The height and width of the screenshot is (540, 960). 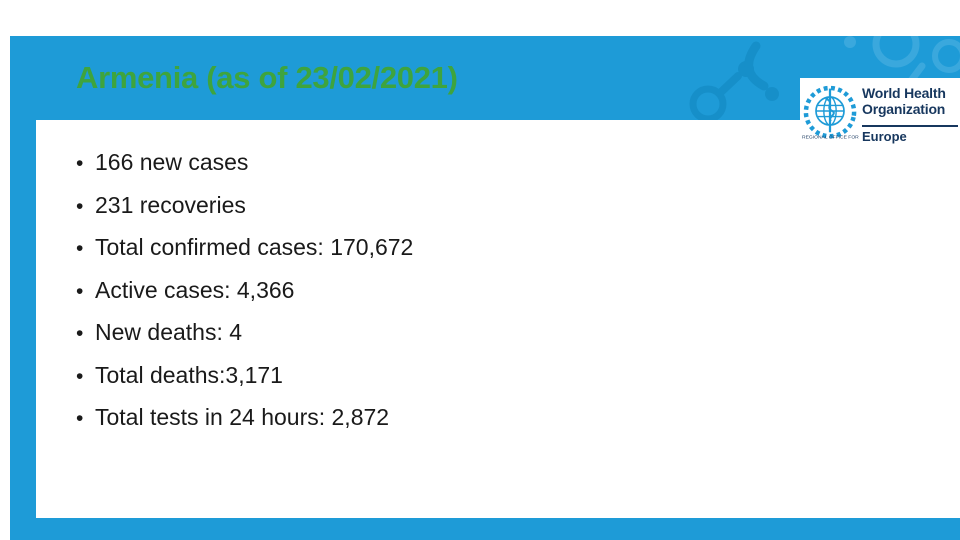 I want to click on who-name: World Health Organization, so click(x=904, y=101).